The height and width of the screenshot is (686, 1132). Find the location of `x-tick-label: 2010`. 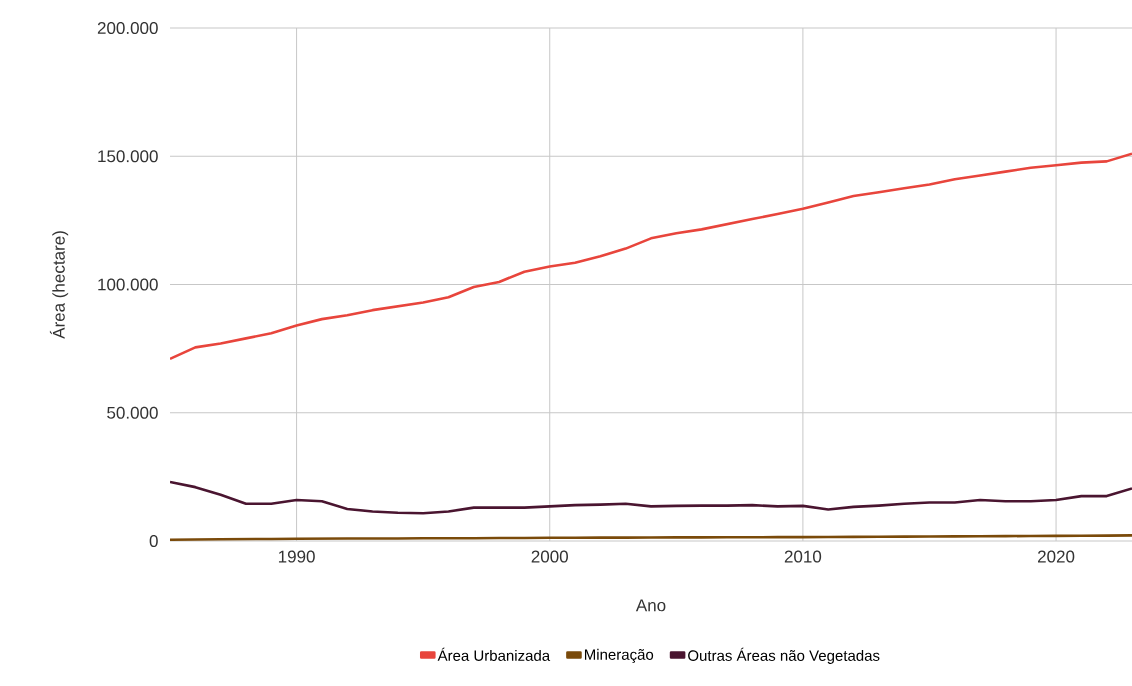

x-tick-label: 2010 is located at coordinates (803, 556).